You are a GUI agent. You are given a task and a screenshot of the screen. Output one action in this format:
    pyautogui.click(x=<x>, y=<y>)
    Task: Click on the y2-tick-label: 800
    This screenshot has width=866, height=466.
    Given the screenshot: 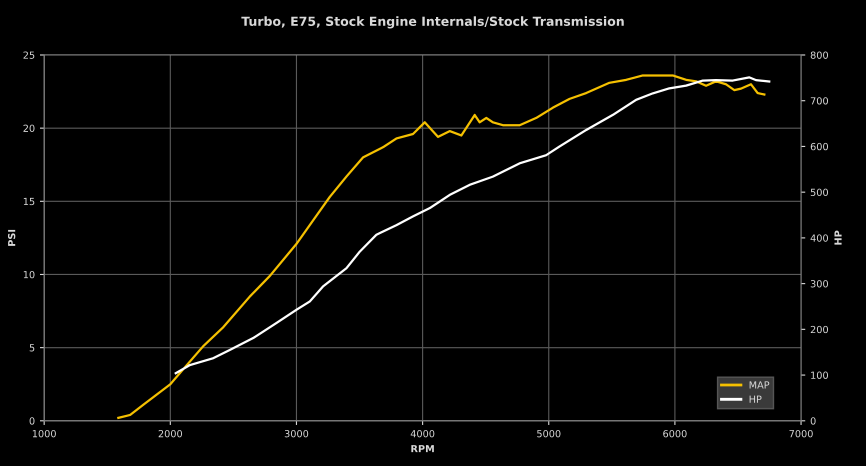 What is the action you would take?
    pyautogui.click(x=819, y=55)
    